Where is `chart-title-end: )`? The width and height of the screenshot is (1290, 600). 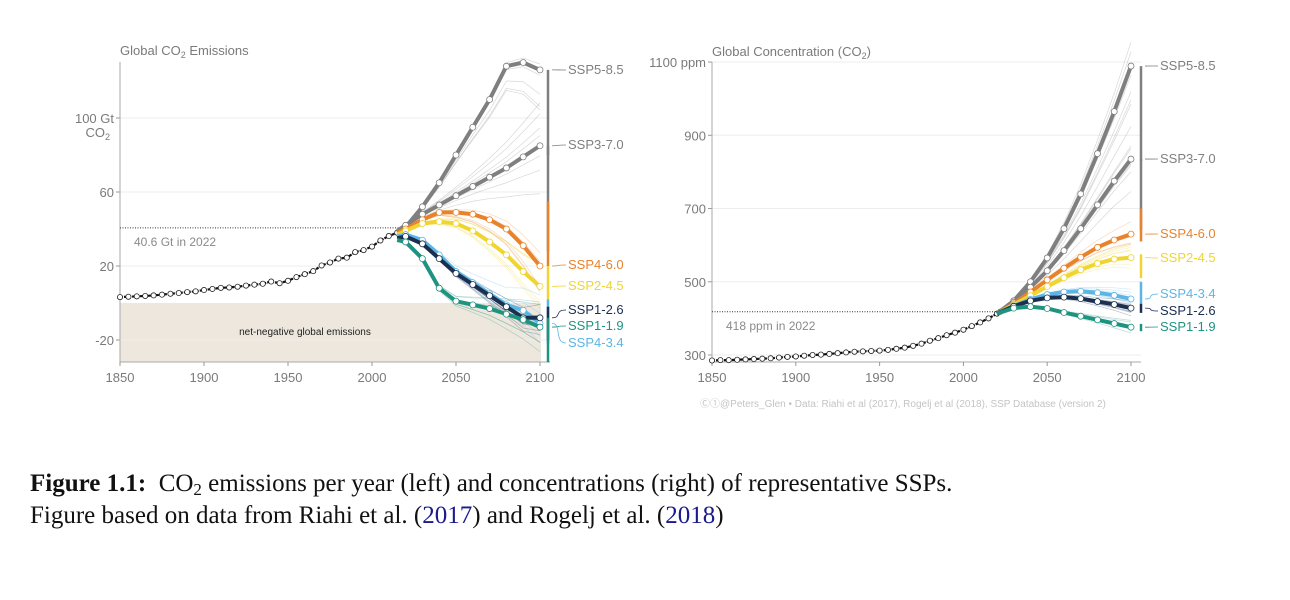 chart-title-end: ) is located at coordinates (869, 51).